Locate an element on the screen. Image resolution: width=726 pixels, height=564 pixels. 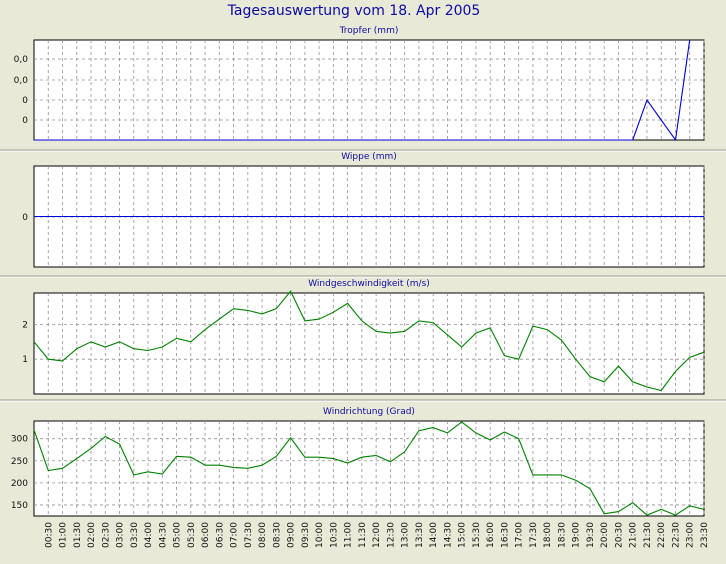
x-tick-label: 23:30 is located at coordinates (705, 535).